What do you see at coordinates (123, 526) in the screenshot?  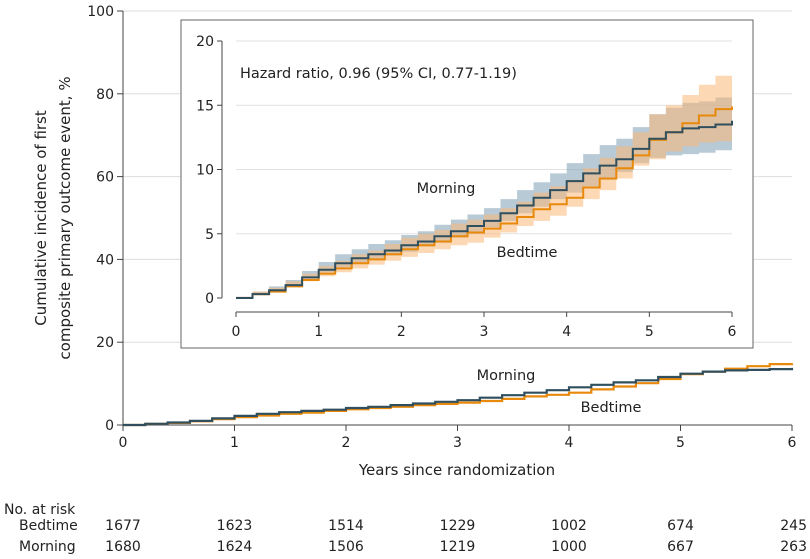 I see `risk-value-bedtime: 1677` at bounding box center [123, 526].